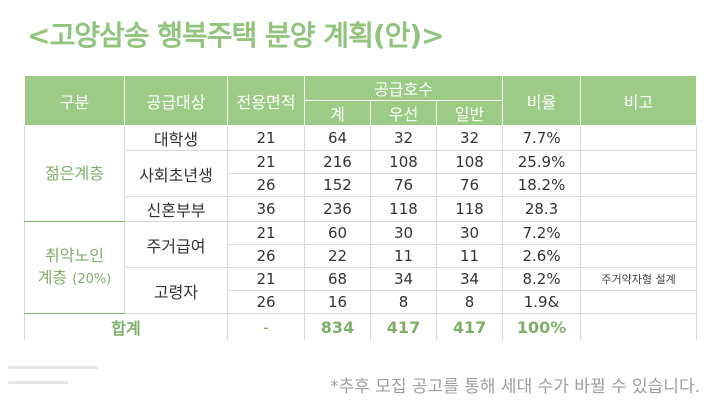 This screenshot has width=720, height=413. I want to click on priority-cell: 108, so click(403, 162).